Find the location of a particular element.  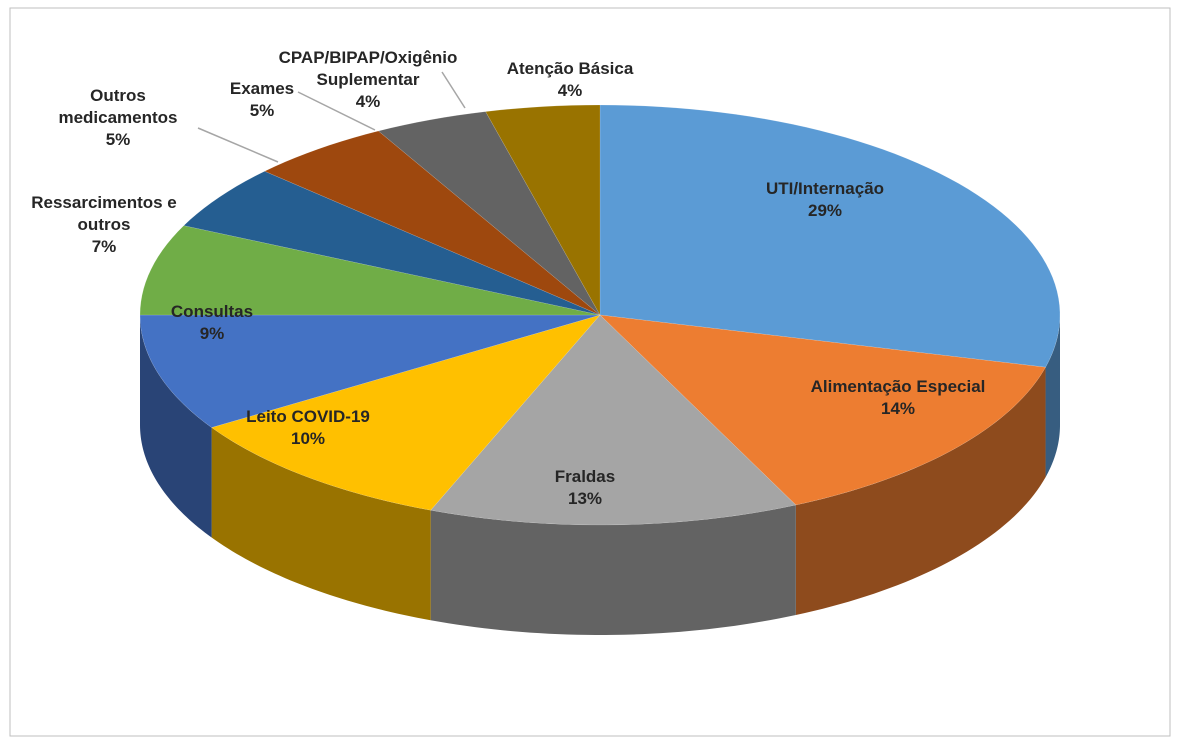

data-label: Alimentação Especial 14% is located at coordinates (898, 398).